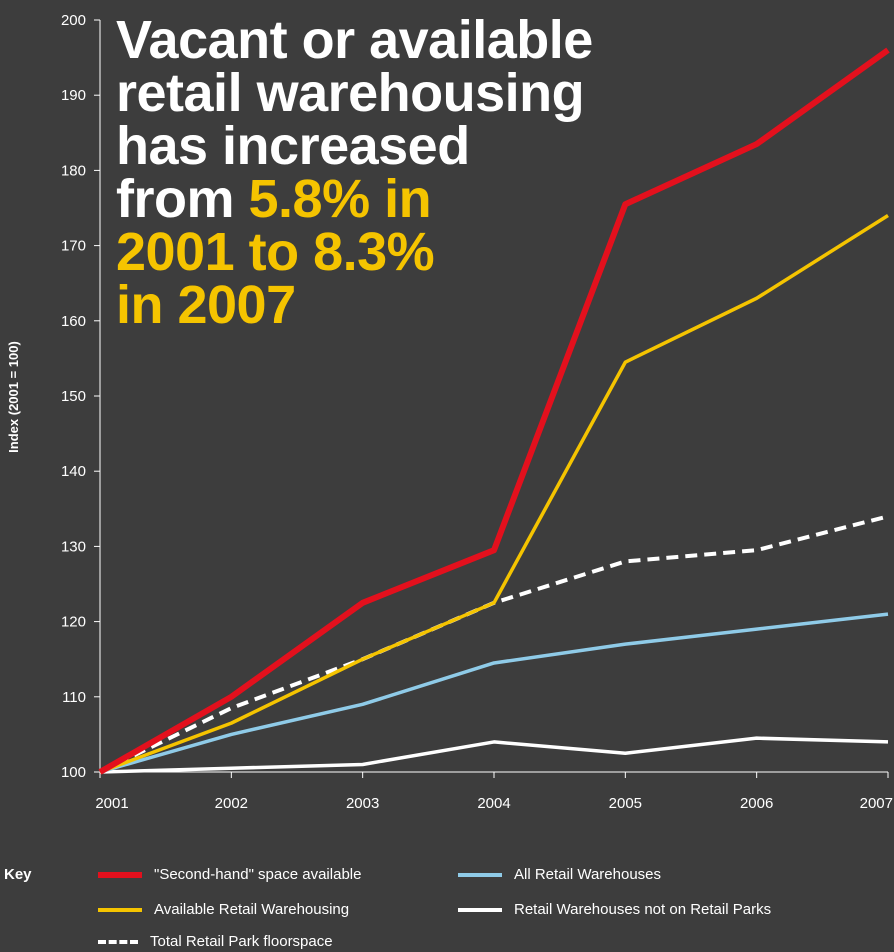 This screenshot has width=894, height=952. Describe the element at coordinates (73, 396) in the screenshot. I see `y-tick-label: 150` at that location.